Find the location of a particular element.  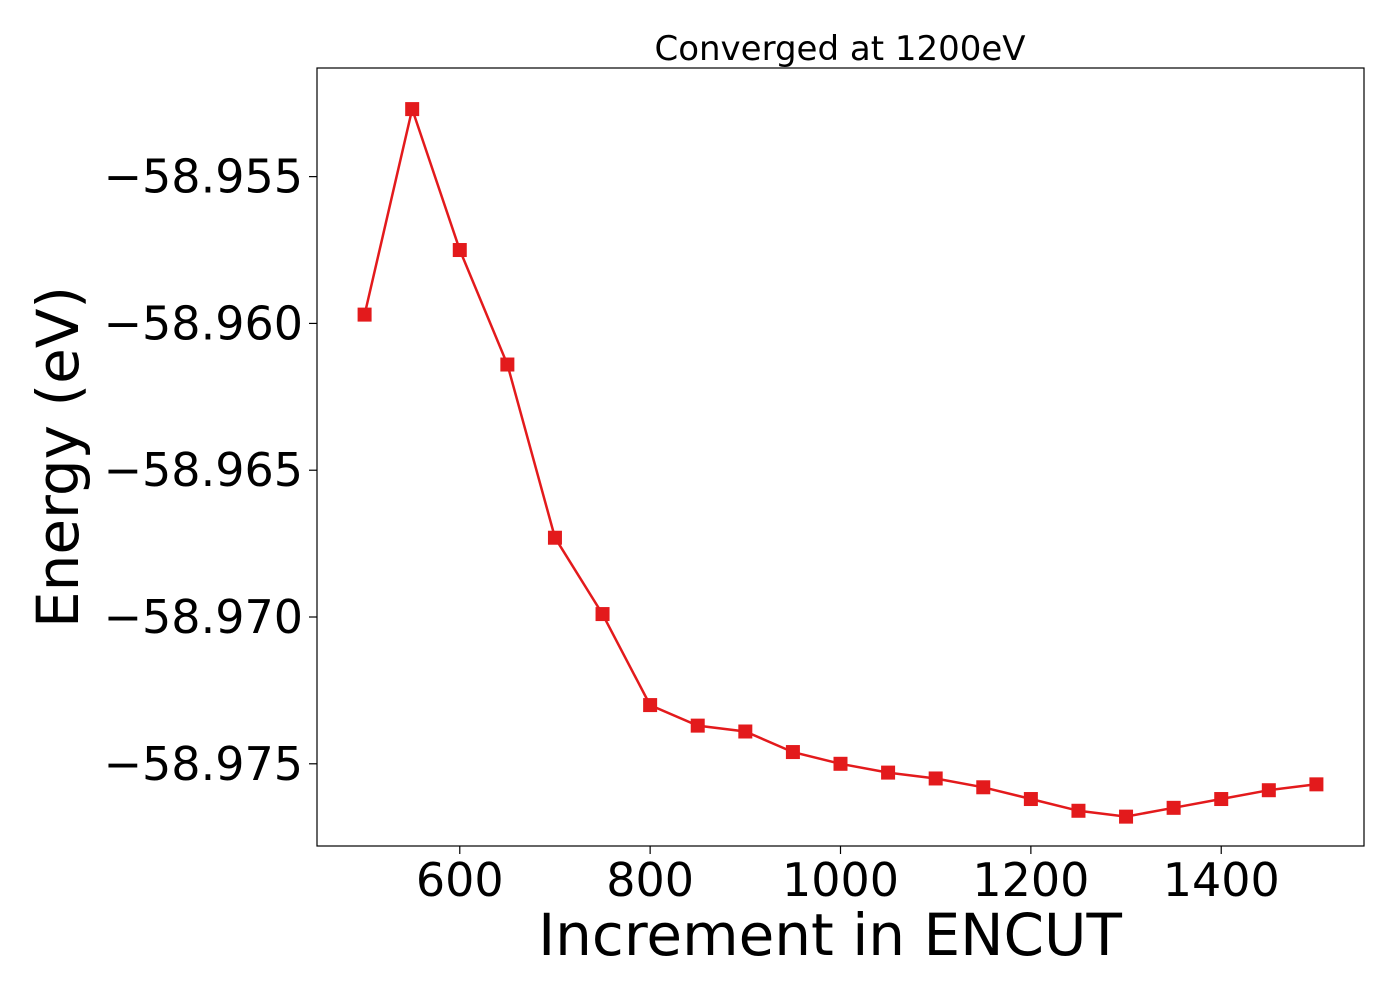

x-tick-label: 800 is located at coordinates (650, 880).